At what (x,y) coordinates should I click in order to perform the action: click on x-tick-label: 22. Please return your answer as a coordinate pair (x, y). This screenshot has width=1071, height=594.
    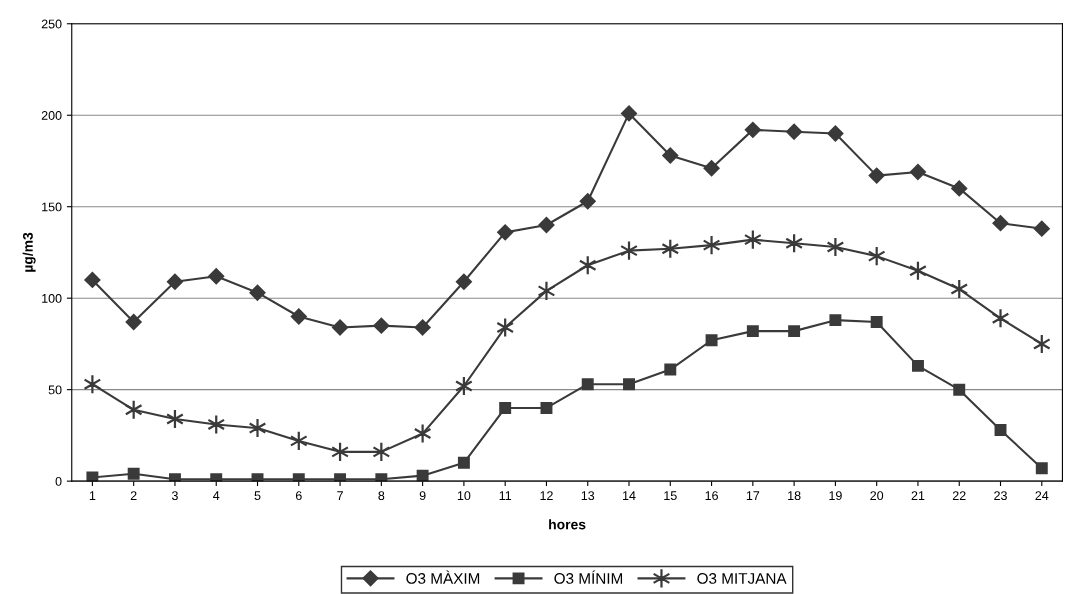
    Looking at the image, I should click on (959, 495).